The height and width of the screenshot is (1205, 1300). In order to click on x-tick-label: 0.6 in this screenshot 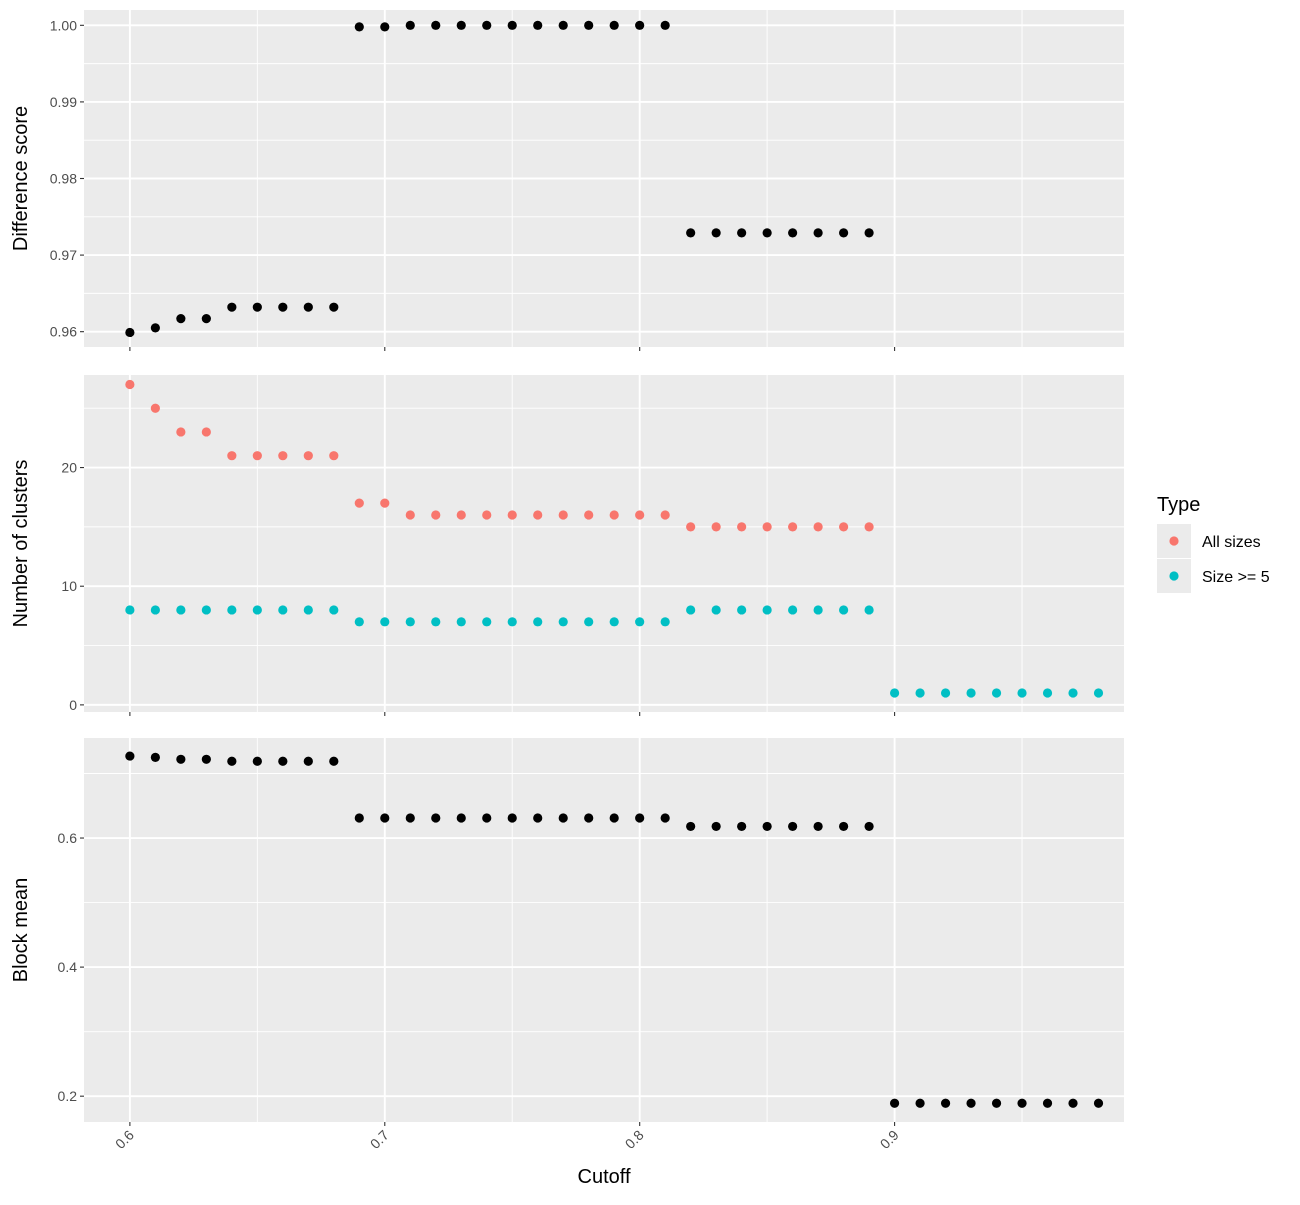, I will do `click(124, 1139)`.